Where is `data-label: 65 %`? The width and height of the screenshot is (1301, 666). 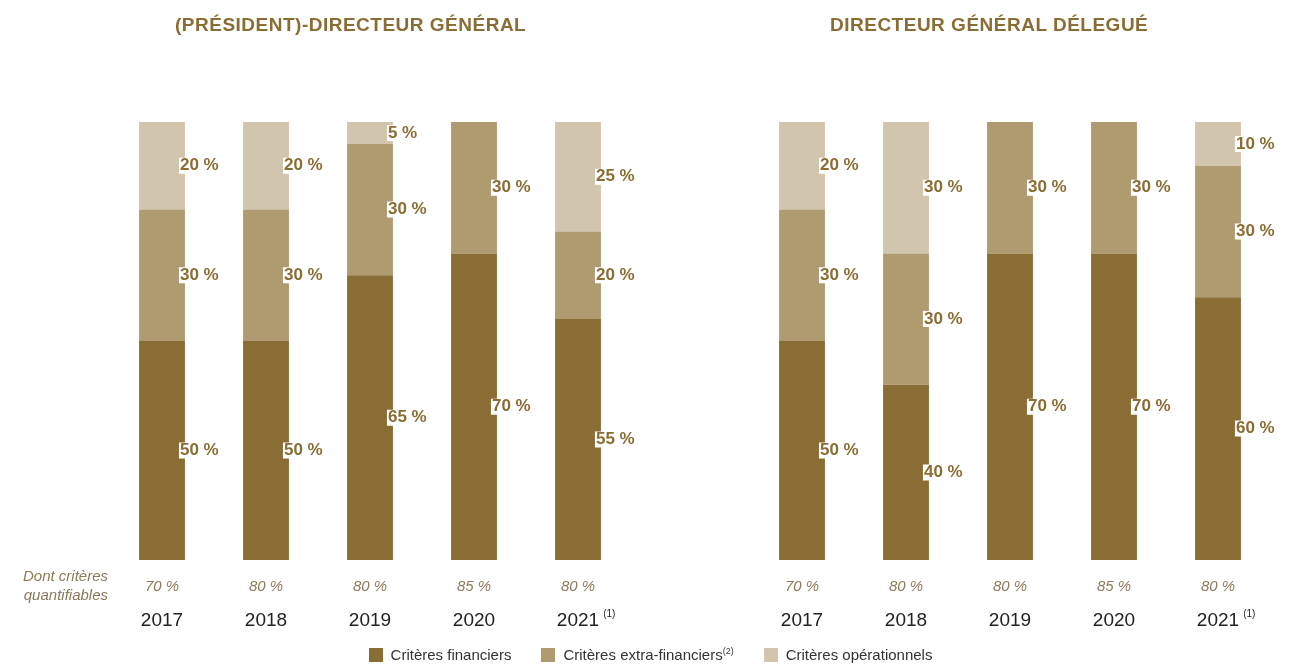 data-label: 65 % is located at coordinates (407, 417).